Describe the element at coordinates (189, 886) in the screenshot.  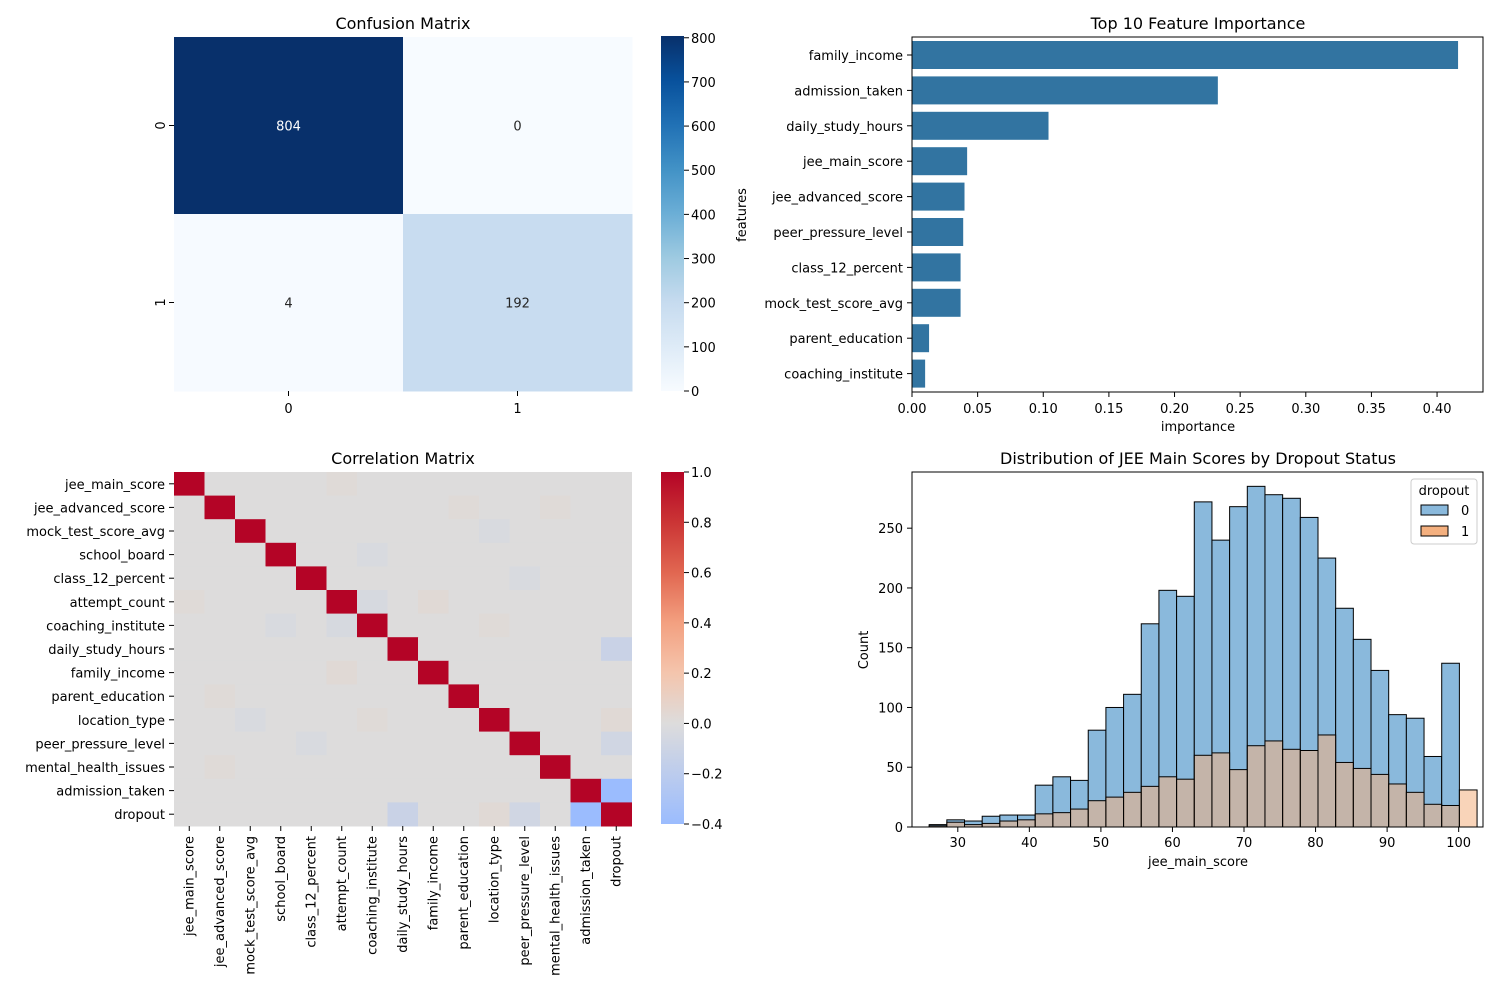
I see `corr-xtick-label-0: jee_main_score` at that location.